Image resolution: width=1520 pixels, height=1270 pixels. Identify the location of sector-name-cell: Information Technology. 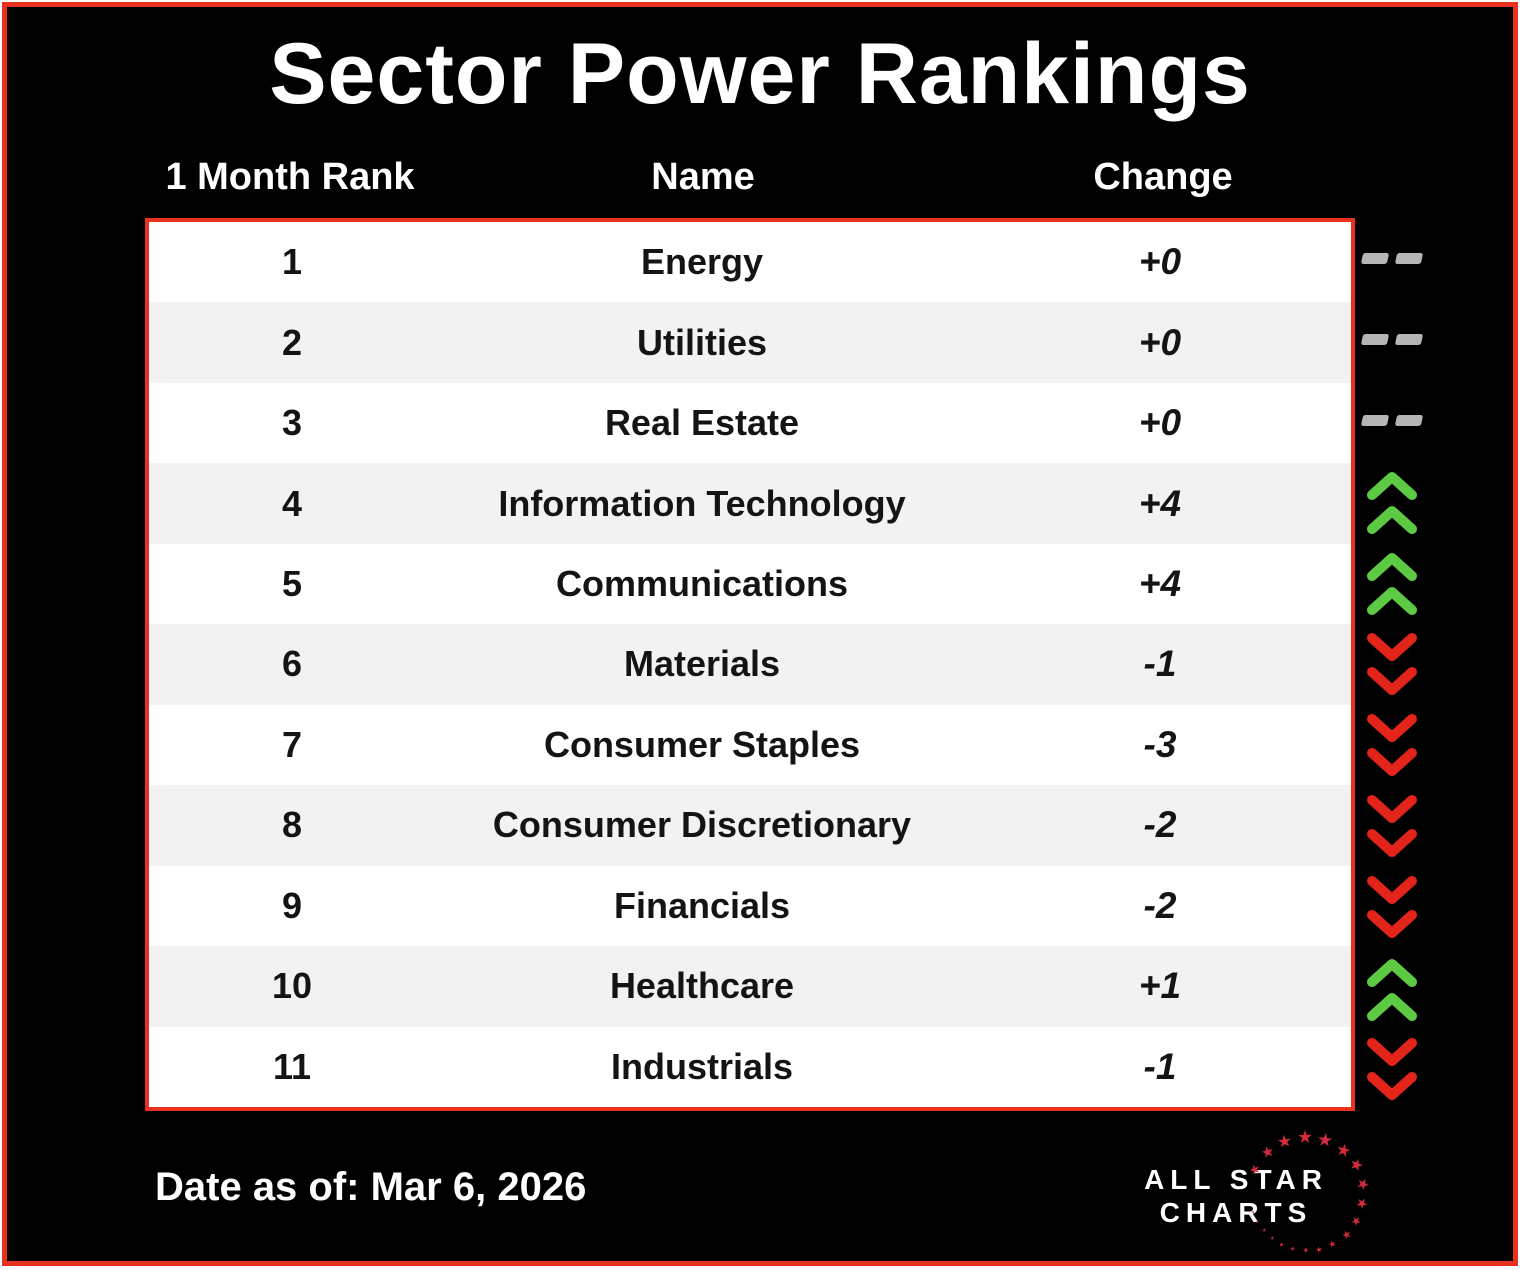
(702, 503).